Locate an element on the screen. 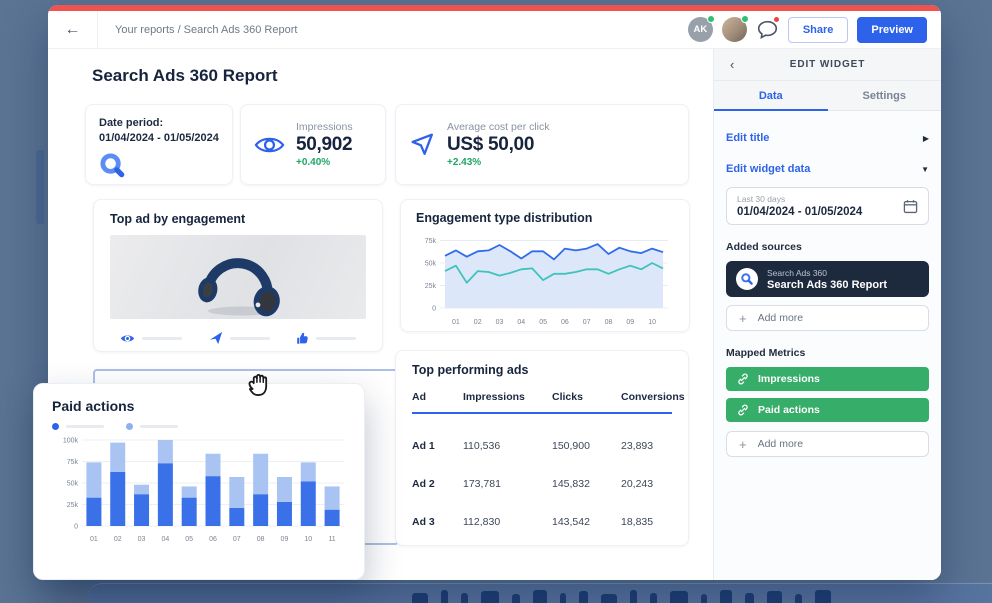 Image resolution: width=992 pixels, height=603 pixels. engagement-stats-row is located at coordinates (238, 338).